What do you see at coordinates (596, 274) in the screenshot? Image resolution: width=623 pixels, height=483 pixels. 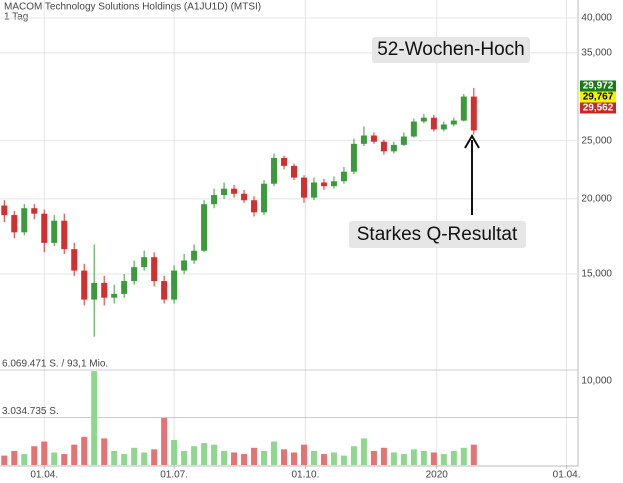 I see `y-tick-label: 15,000` at bounding box center [596, 274].